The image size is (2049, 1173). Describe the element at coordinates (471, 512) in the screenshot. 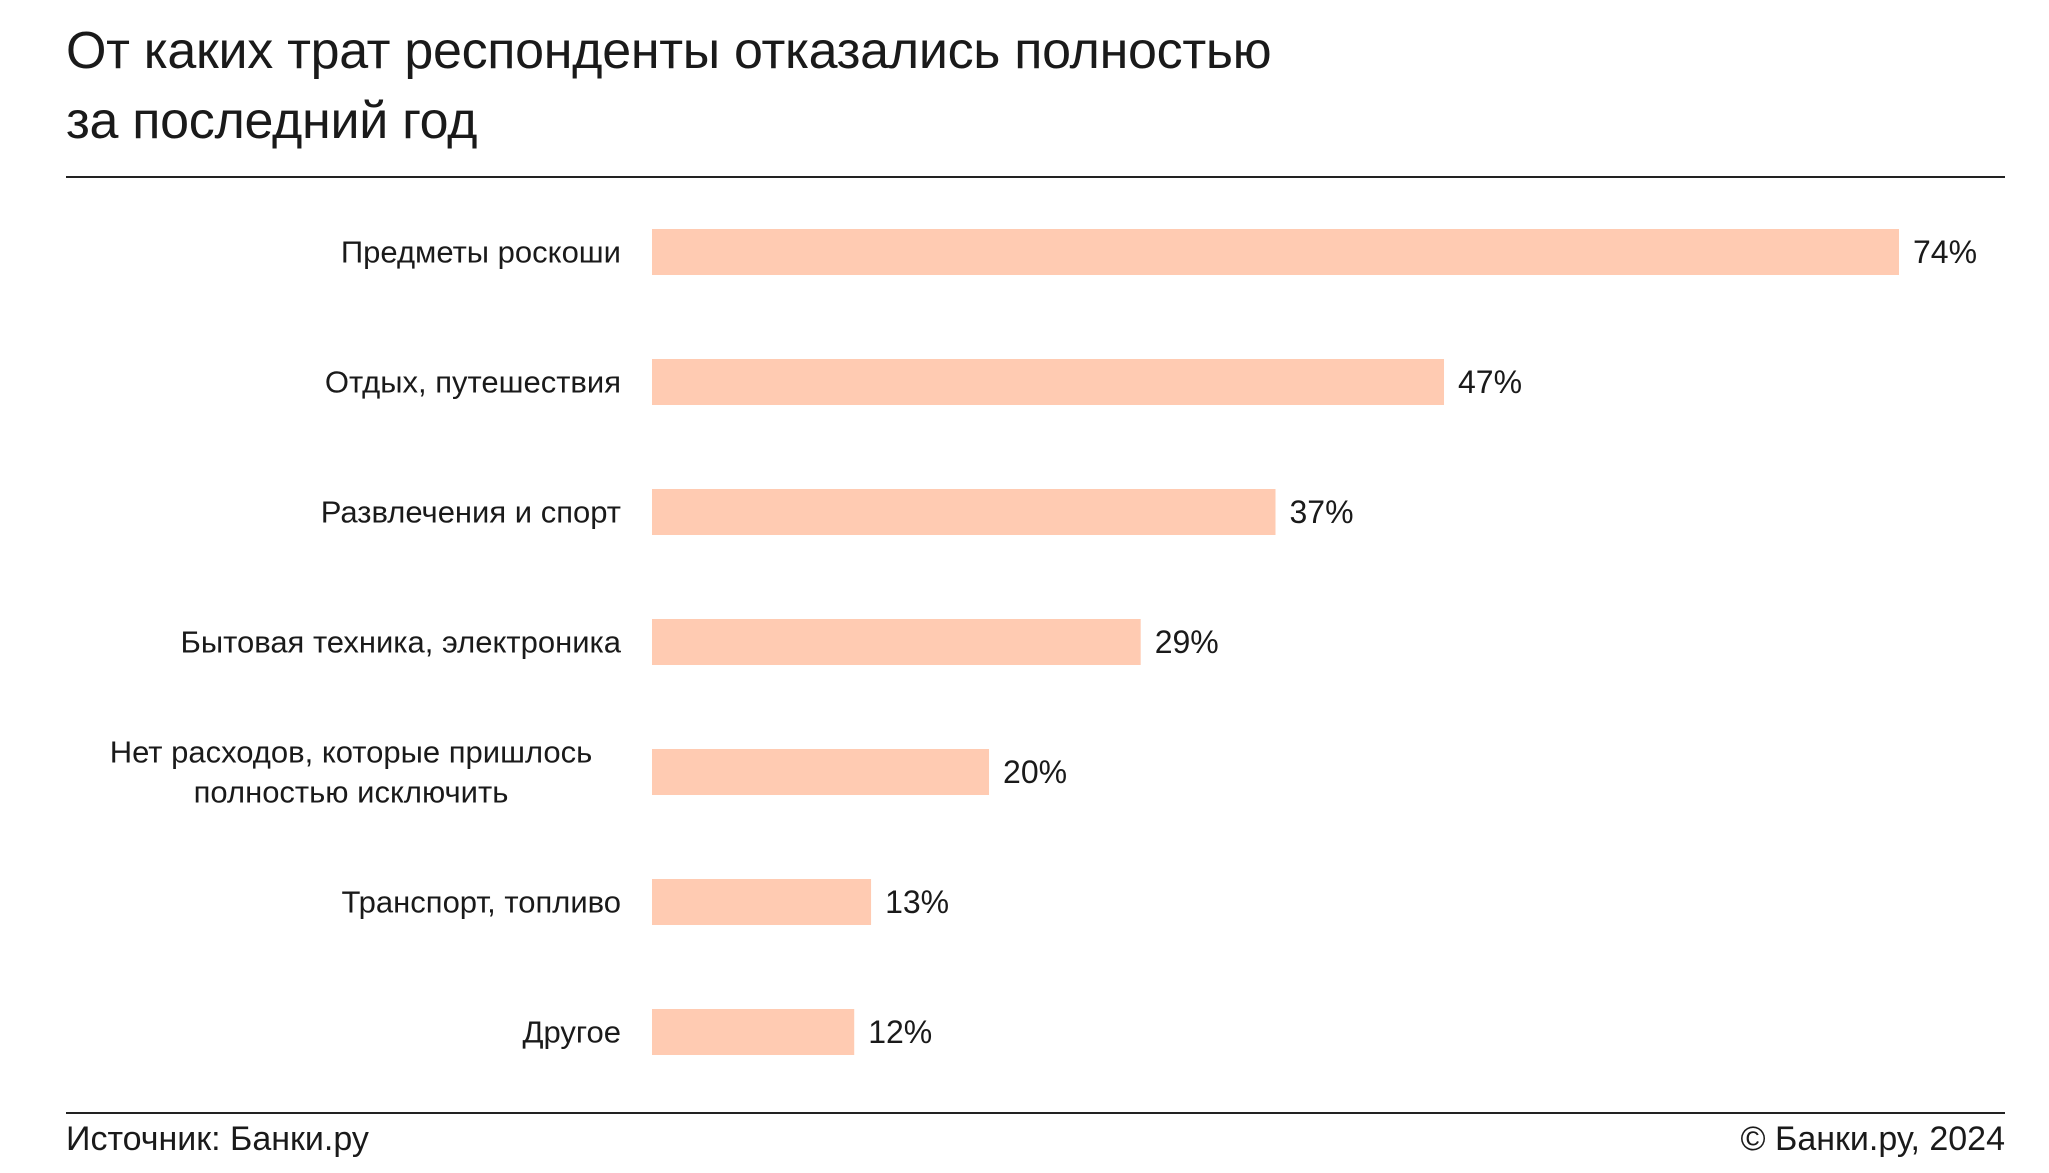

I see `category-label-2: Развлечения и спорт` at that location.